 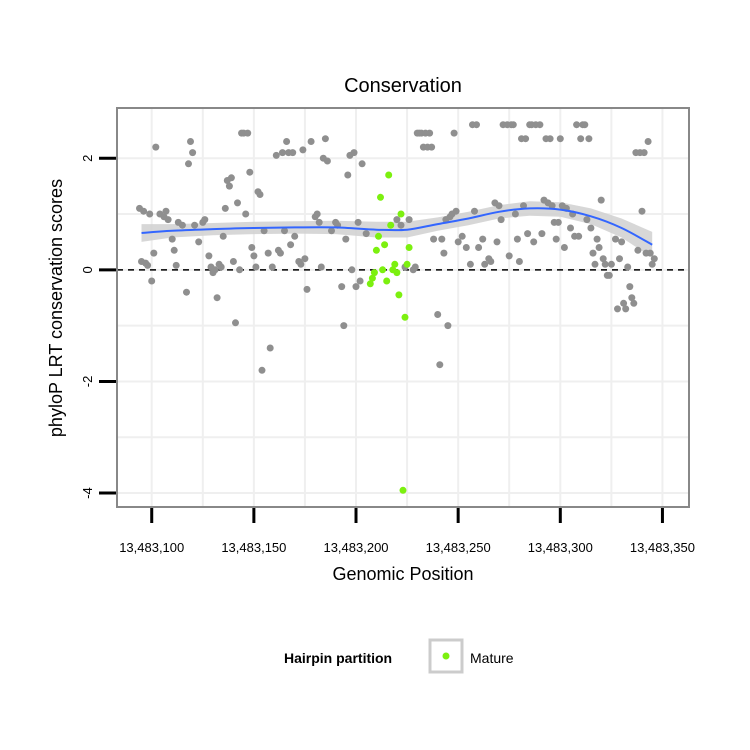 I want to click on x-tick-label: 13,483,100, so click(x=151, y=547).